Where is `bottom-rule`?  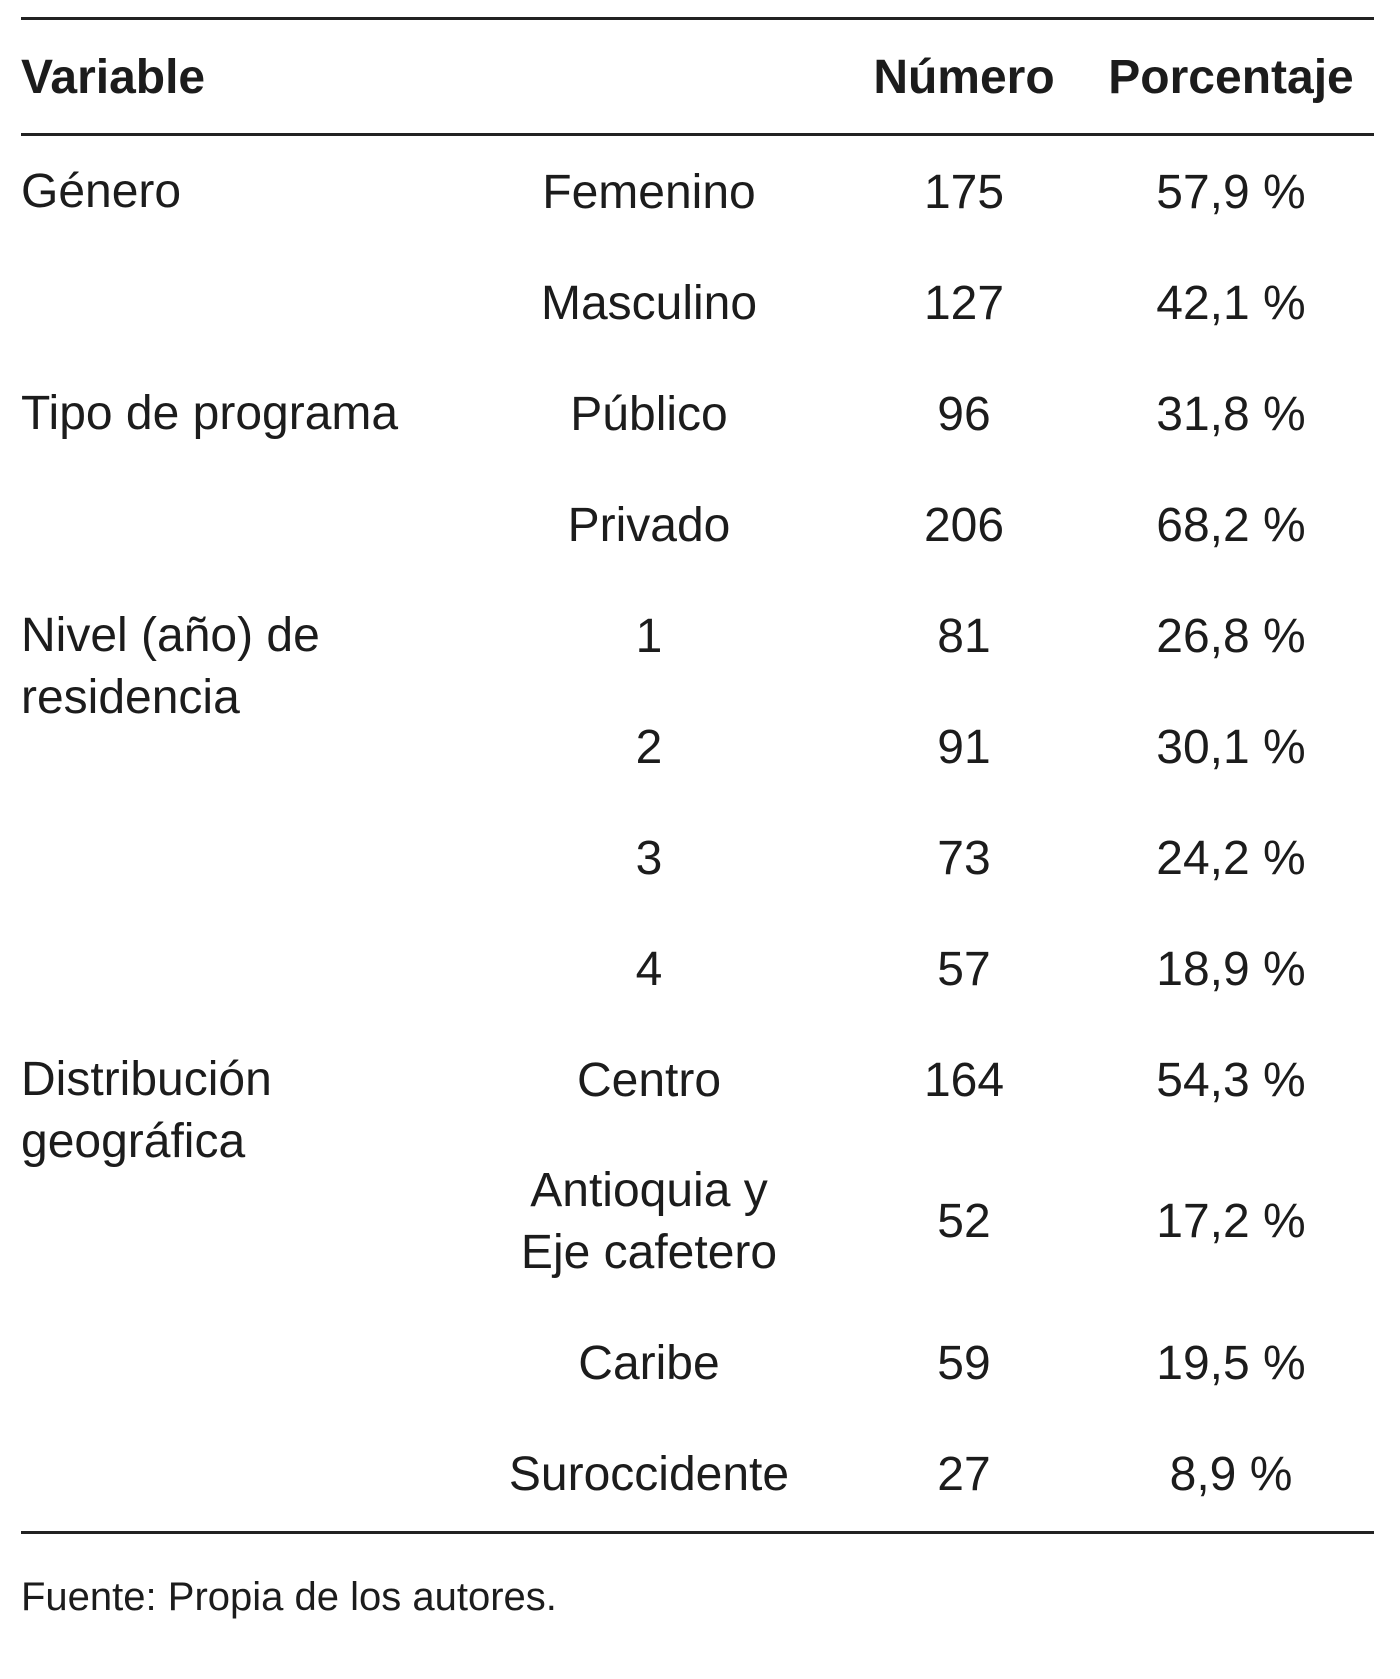 bottom-rule is located at coordinates (697, 1532).